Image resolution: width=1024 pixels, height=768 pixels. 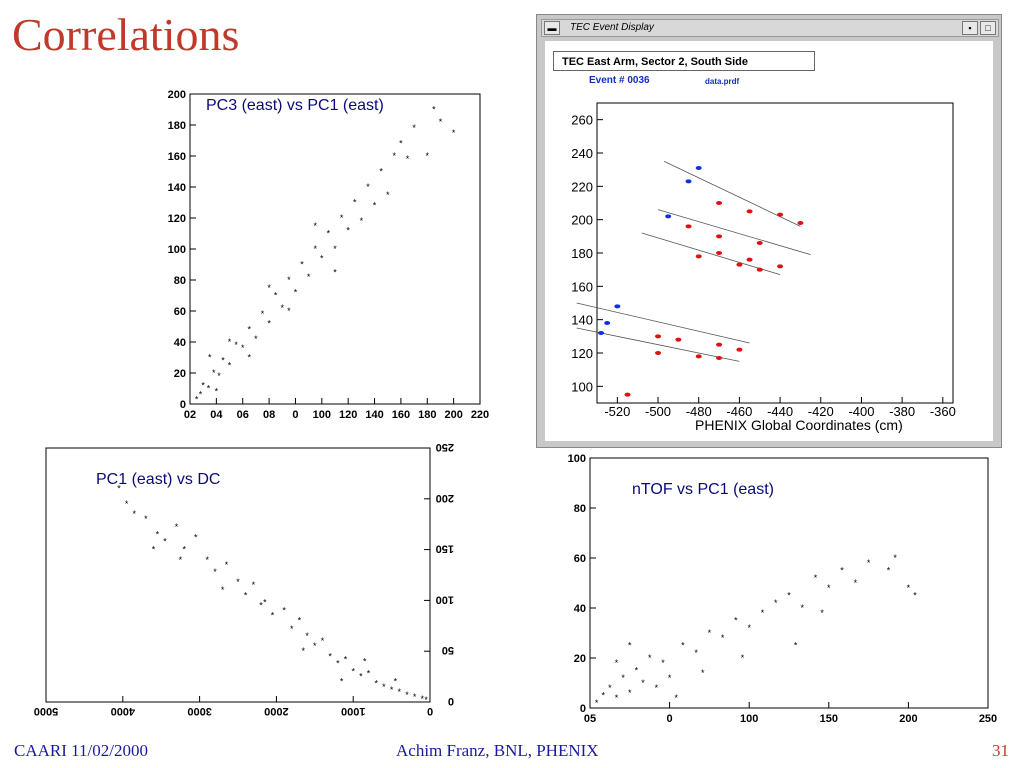 I want to click on track-line, so click(x=663, y=323).